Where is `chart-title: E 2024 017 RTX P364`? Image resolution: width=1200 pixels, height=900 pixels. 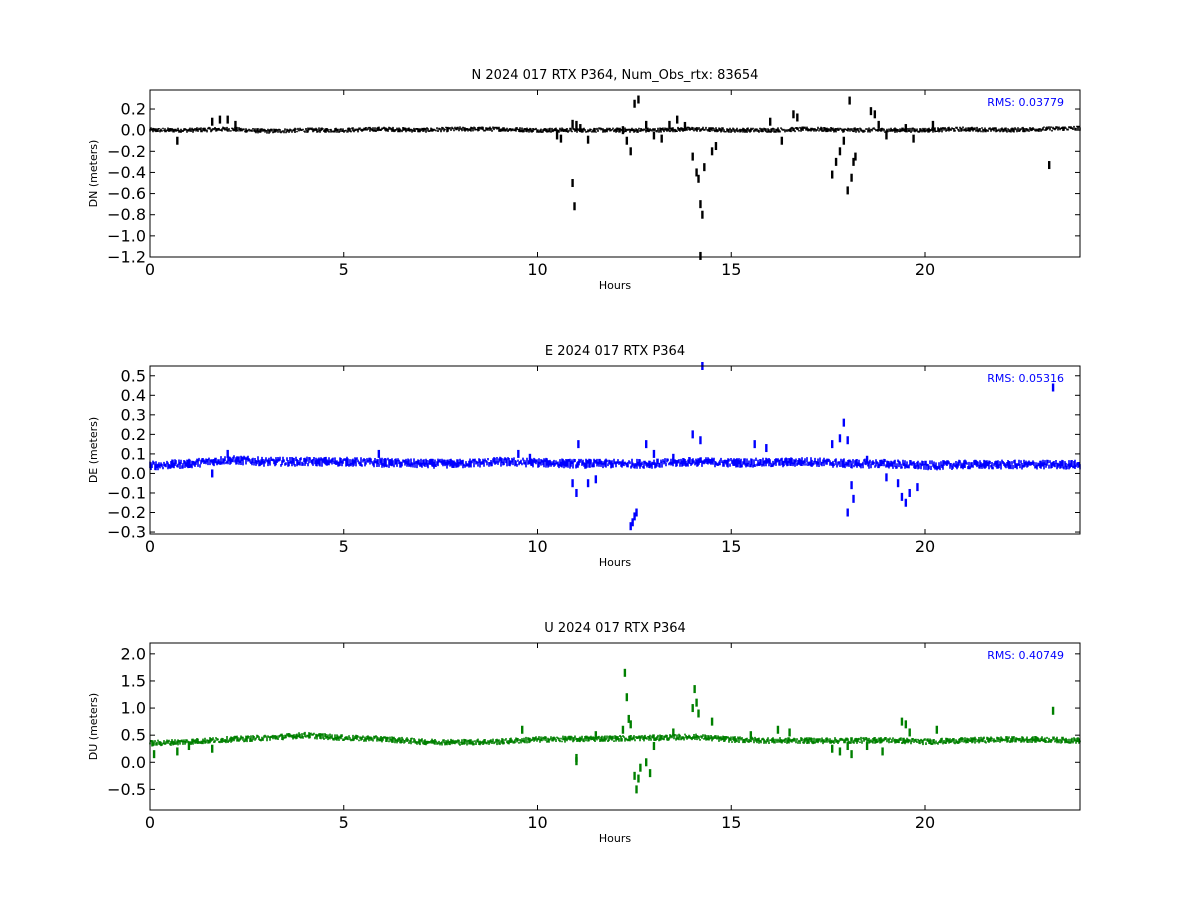
chart-title: E 2024 017 RTX P364 is located at coordinates (615, 351).